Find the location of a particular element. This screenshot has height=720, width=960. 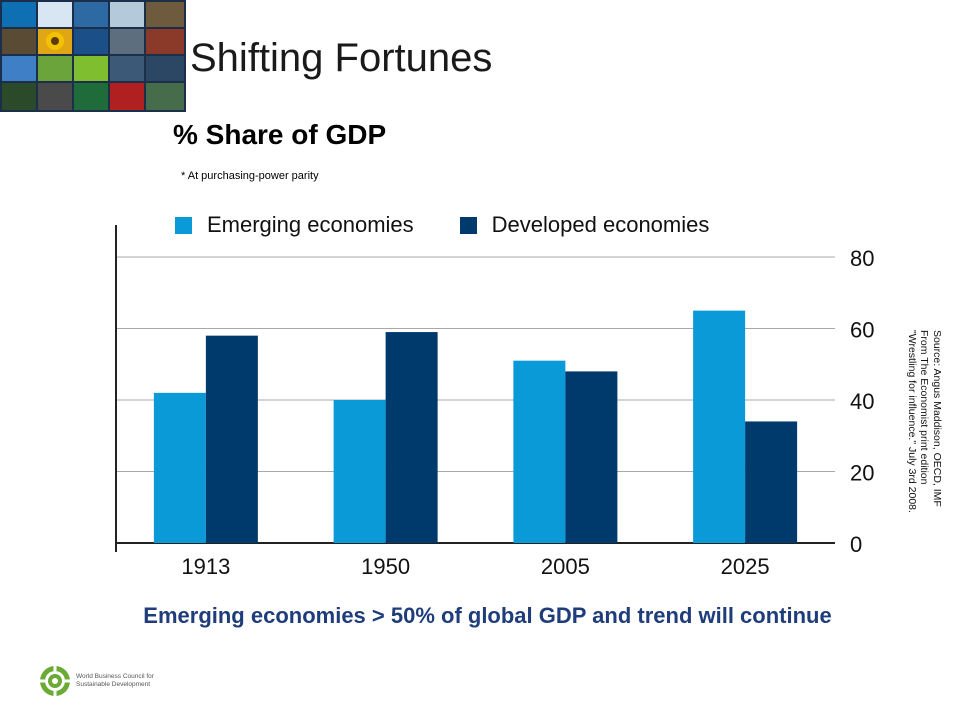

bar-developed-1913 is located at coordinates (231, 439).